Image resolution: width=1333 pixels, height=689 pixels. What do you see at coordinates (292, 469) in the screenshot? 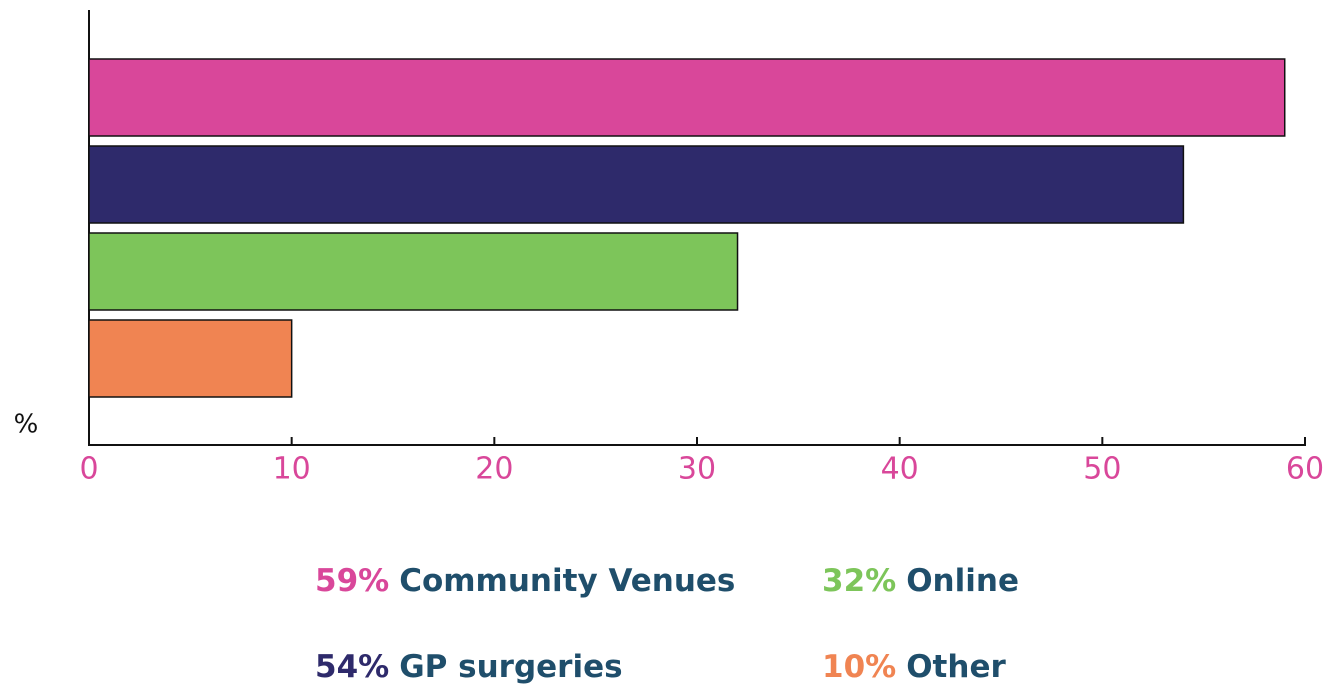
I see `x-tick-label: 10` at bounding box center [292, 469].